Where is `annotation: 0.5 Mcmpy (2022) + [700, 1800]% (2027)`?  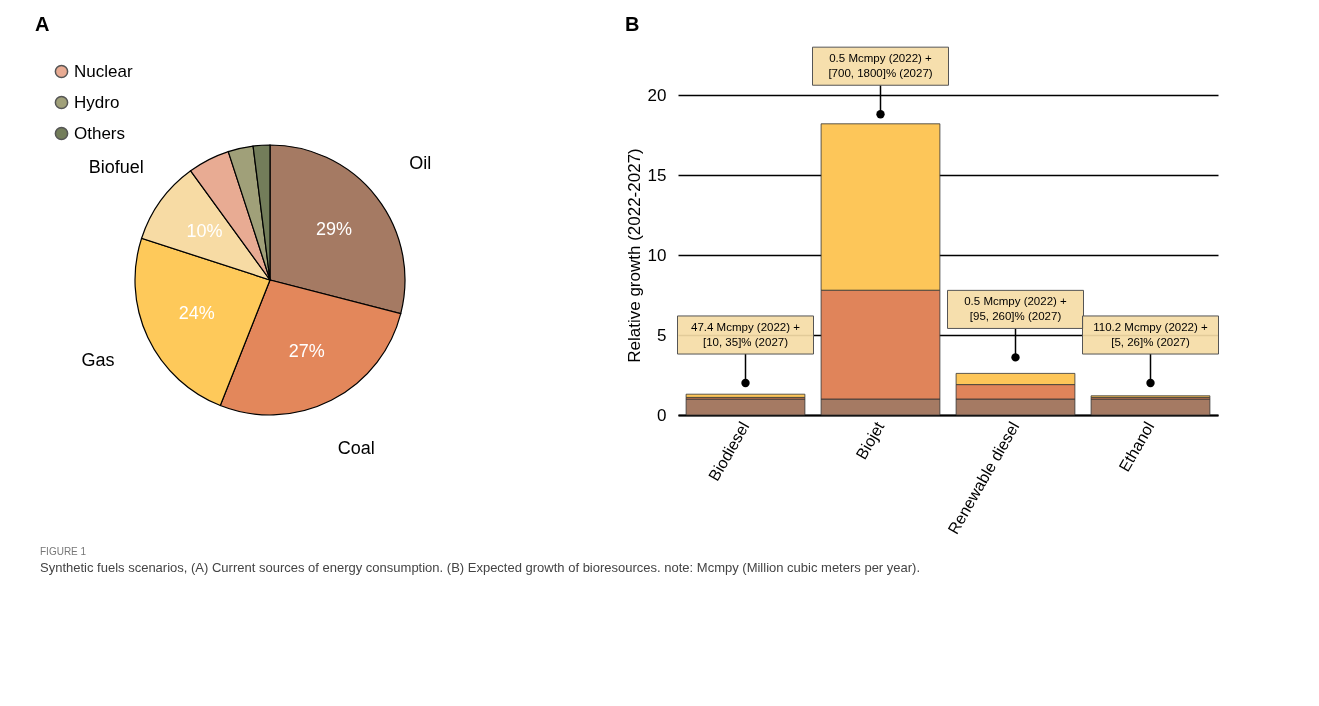 annotation: 0.5 Mcmpy (2022) + [700, 1800]% (2027) is located at coordinates (880, 66).